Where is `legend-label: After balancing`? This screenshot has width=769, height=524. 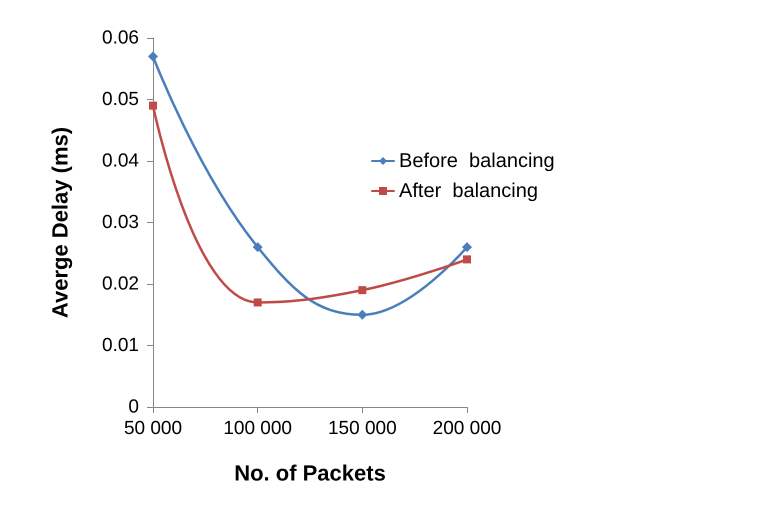 legend-label: After balancing is located at coordinates (468, 191).